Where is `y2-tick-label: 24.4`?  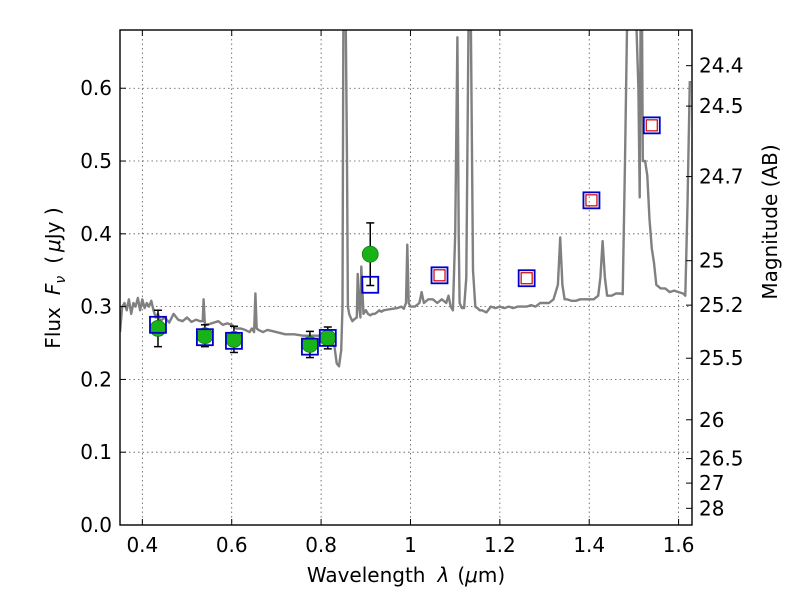
y2-tick-label: 24.4 is located at coordinates (721, 66).